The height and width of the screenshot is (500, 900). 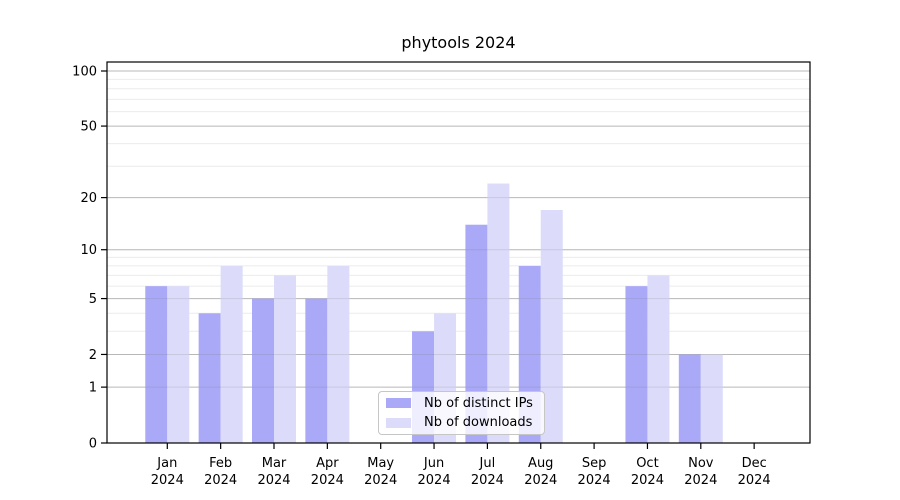 What do you see at coordinates (498, 313) in the screenshot?
I see `bar-downloads-jul` at bounding box center [498, 313].